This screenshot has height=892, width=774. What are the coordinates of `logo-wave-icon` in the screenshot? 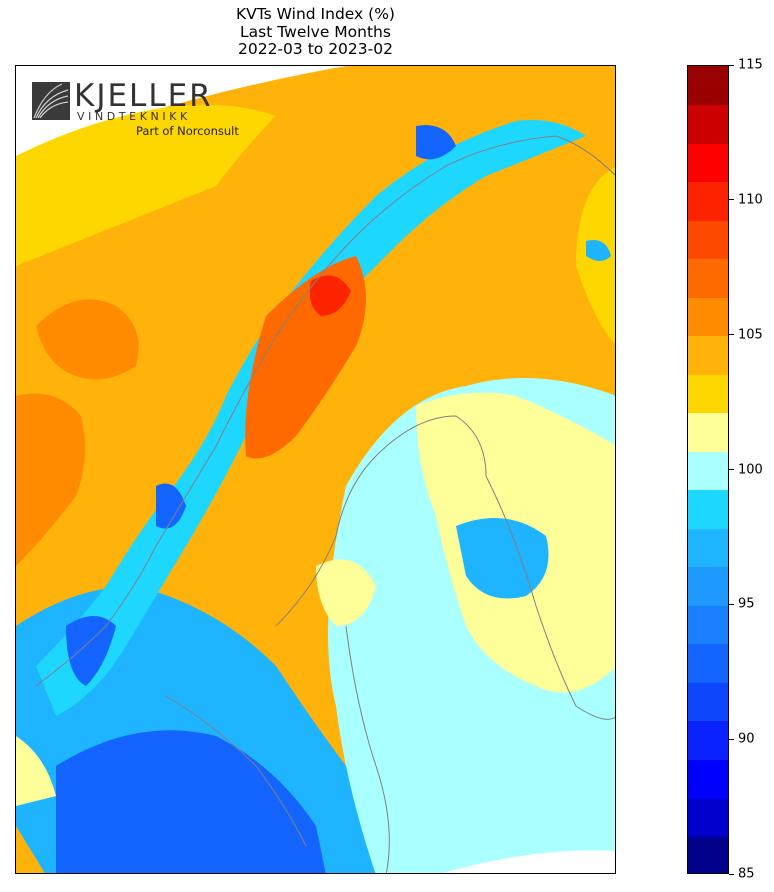 It's located at (51, 101).